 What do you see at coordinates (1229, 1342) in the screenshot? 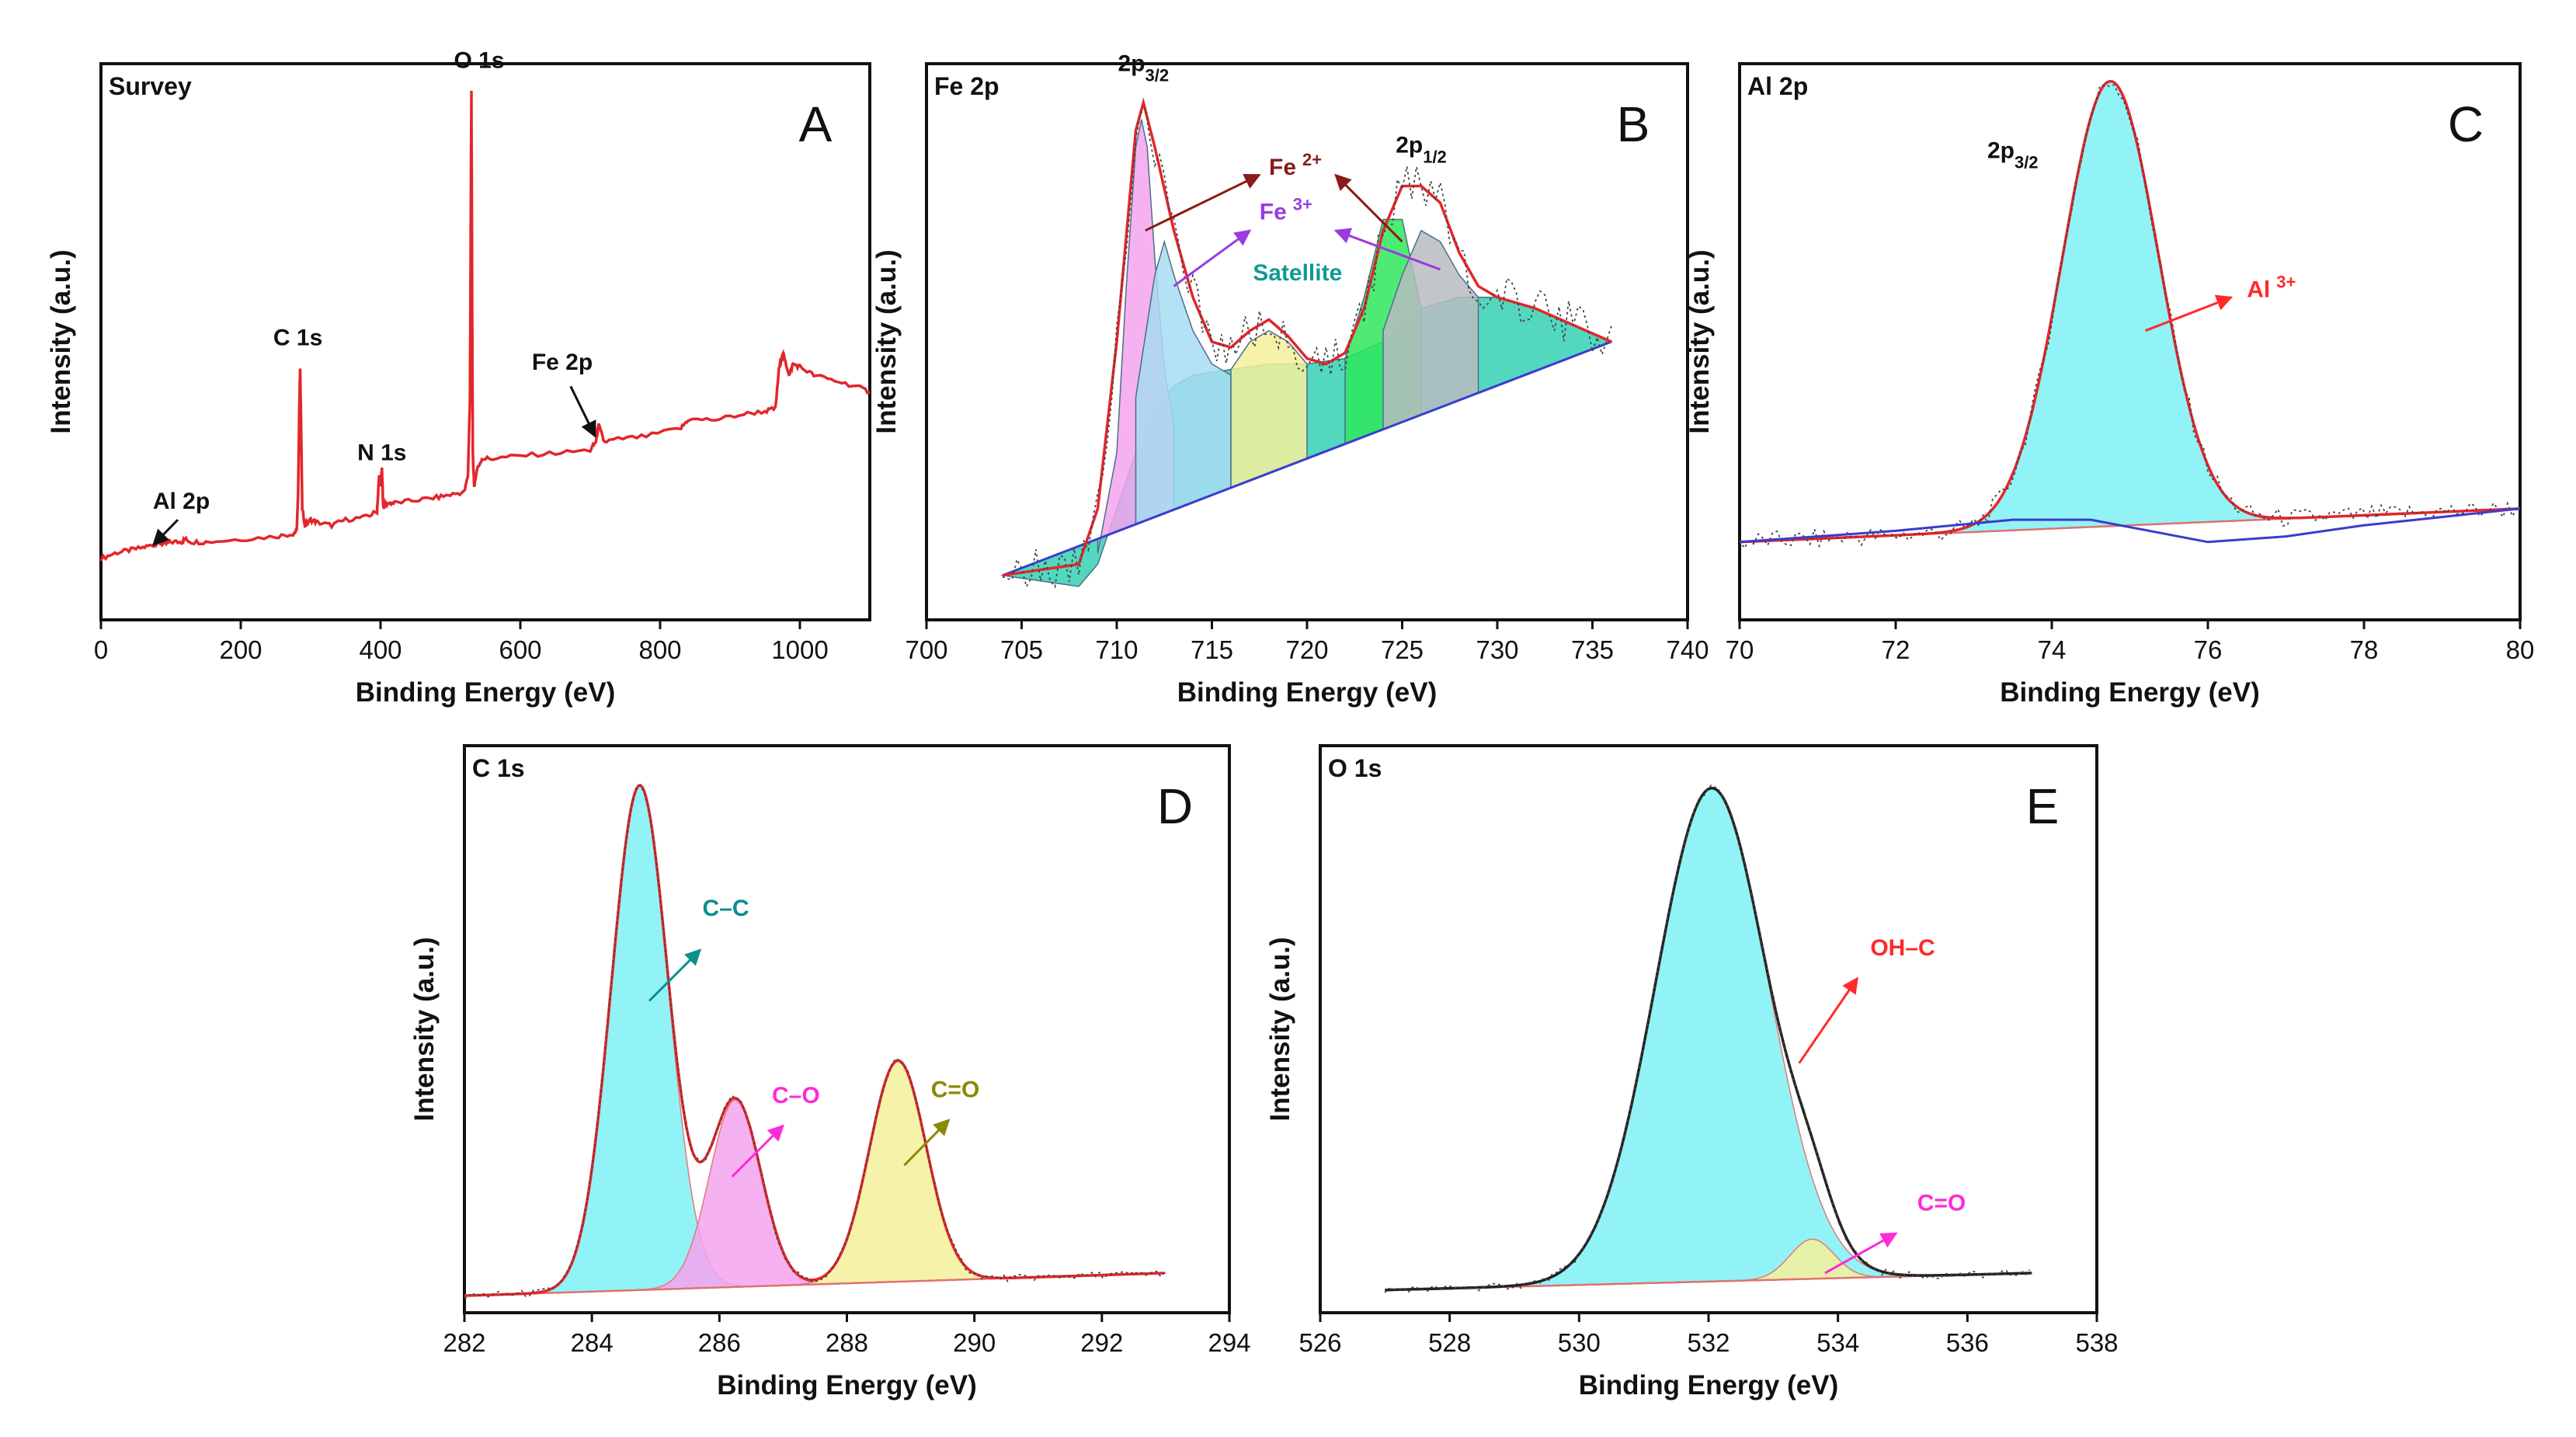
I see `x-tick-label: 294` at bounding box center [1229, 1342].